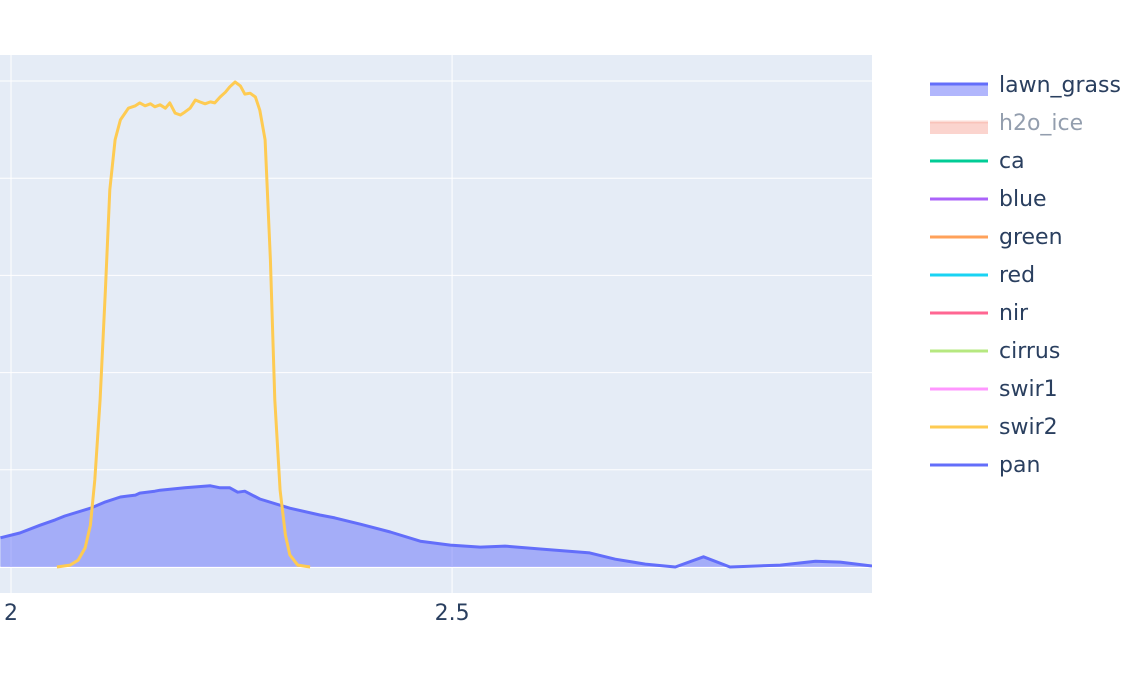  Describe the element at coordinates (1019, 465) in the screenshot. I see `legend-label: pan` at that location.